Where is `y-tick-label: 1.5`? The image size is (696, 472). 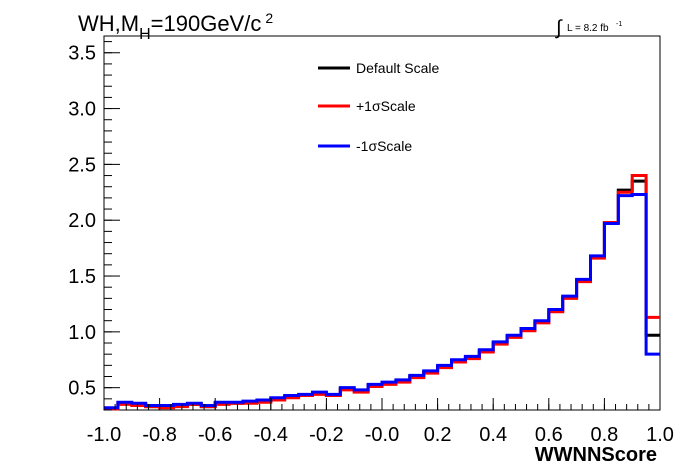 y-tick-label: 1.5 is located at coordinates (82, 277).